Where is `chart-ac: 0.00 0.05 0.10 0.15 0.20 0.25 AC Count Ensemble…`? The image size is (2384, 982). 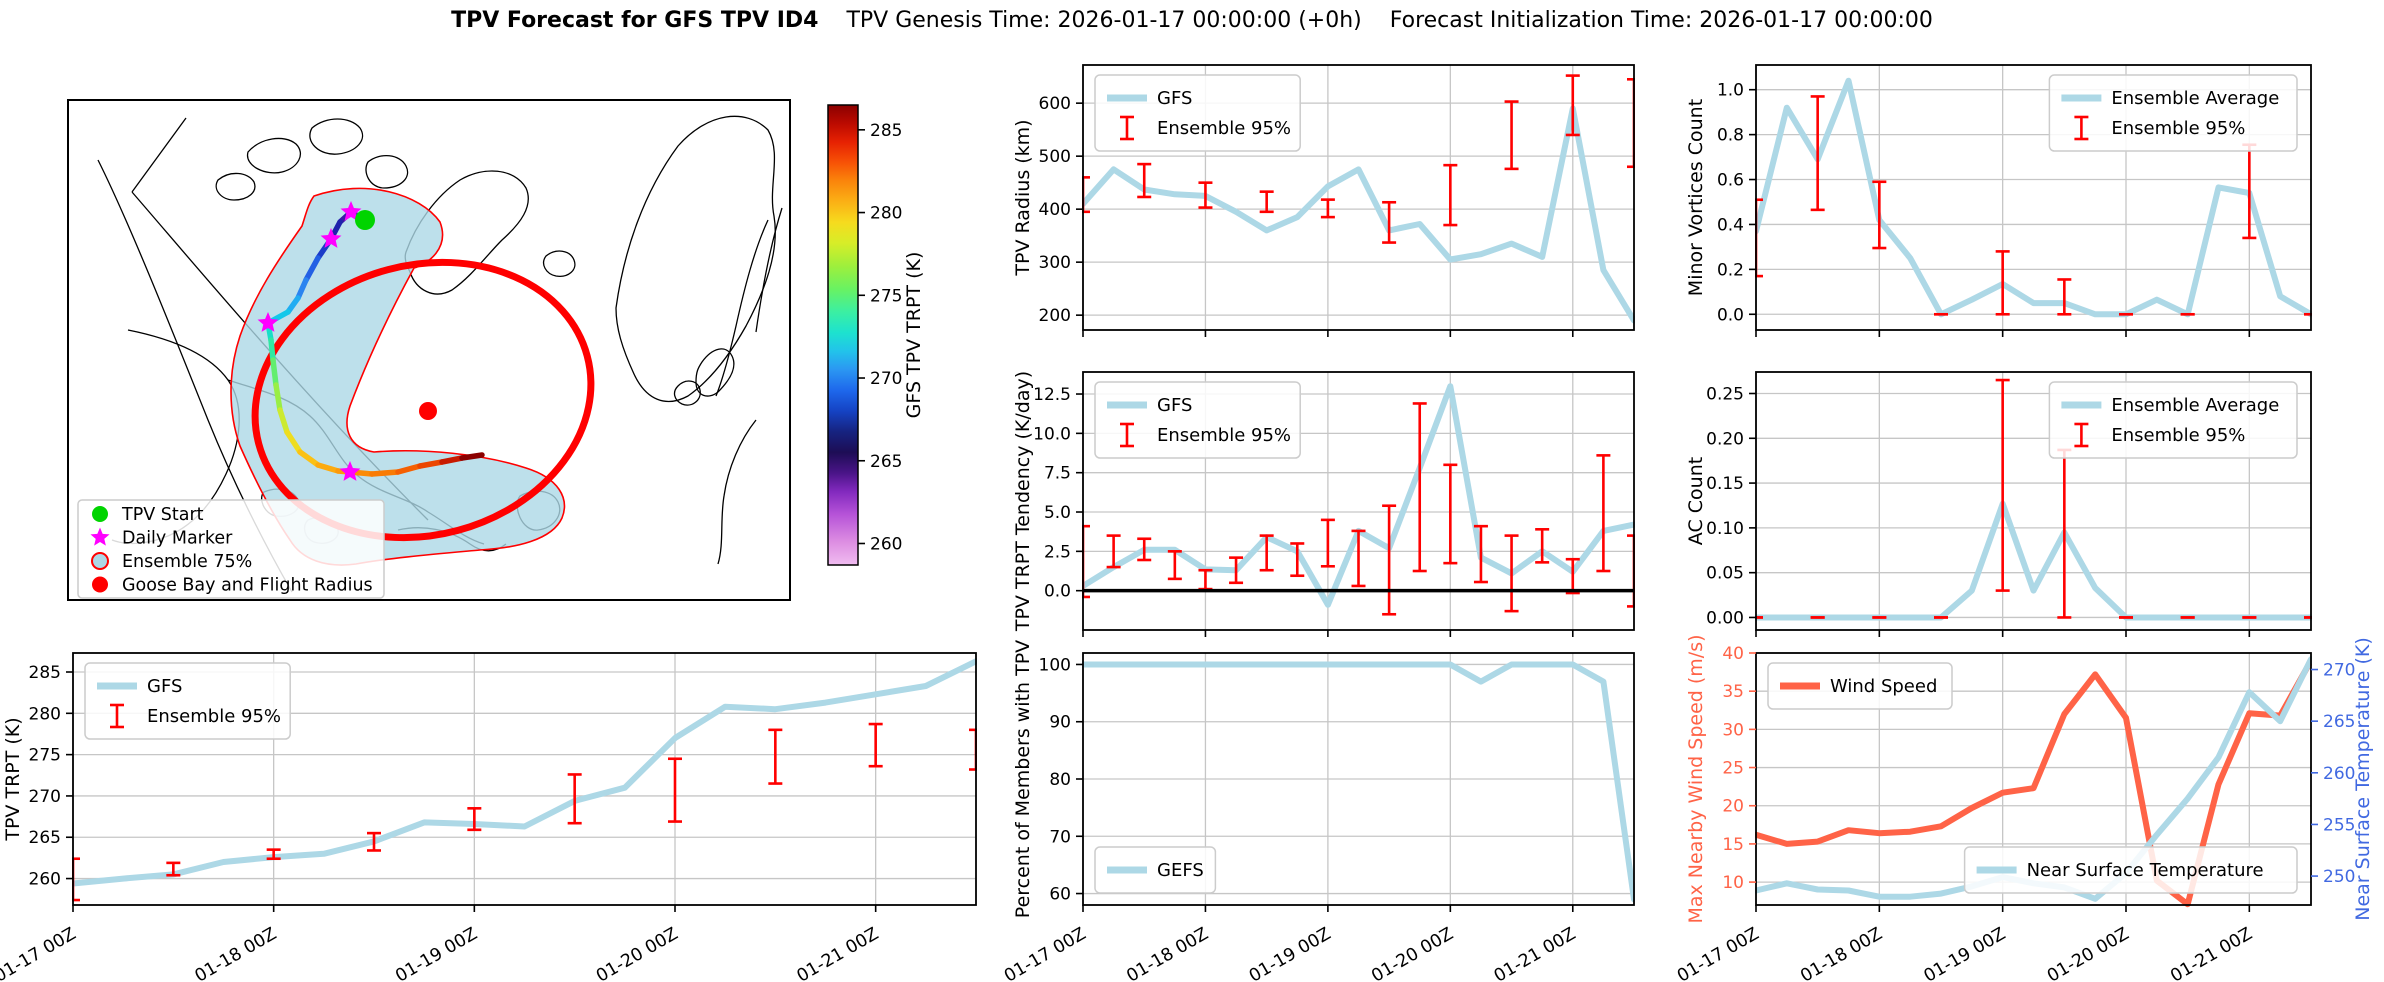 chart-ac: 0.00 0.05 0.10 0.15 0.20 0.25 AC Count Ensemble… is located at coordinates (1998, 504).